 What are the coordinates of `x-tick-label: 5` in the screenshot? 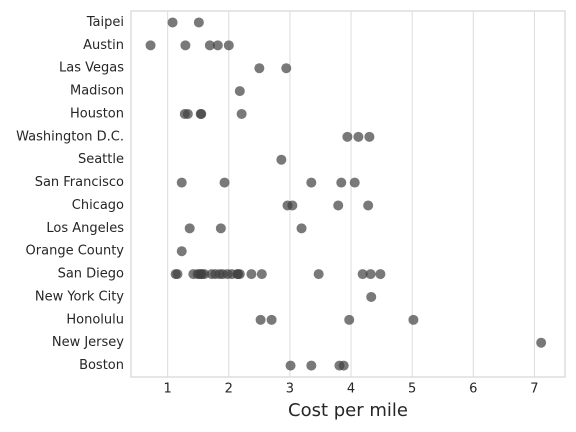 It's located at (412, 389).